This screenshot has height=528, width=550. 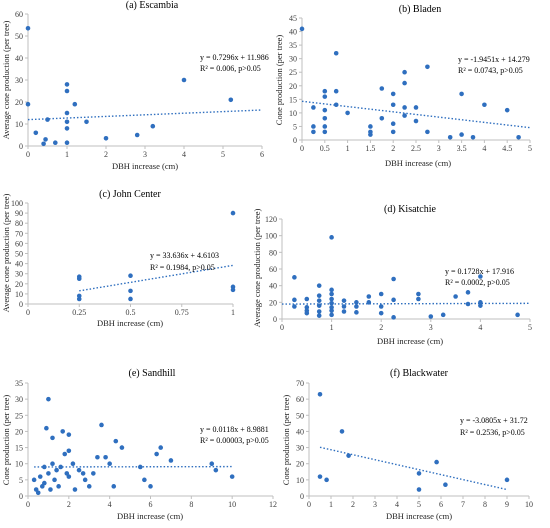 I want to click on y-tick-label: 100, so click(x=271, y=236).